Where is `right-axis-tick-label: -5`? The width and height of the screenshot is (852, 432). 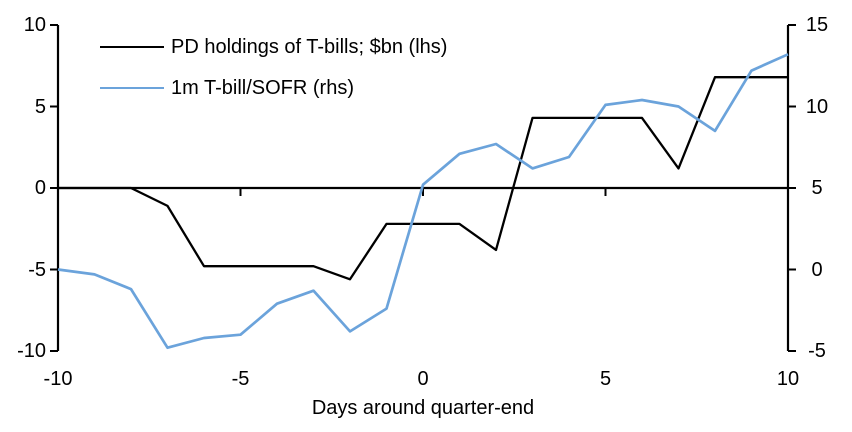 right-axis-tick-label: -5 is located at coordinates (817, 351).